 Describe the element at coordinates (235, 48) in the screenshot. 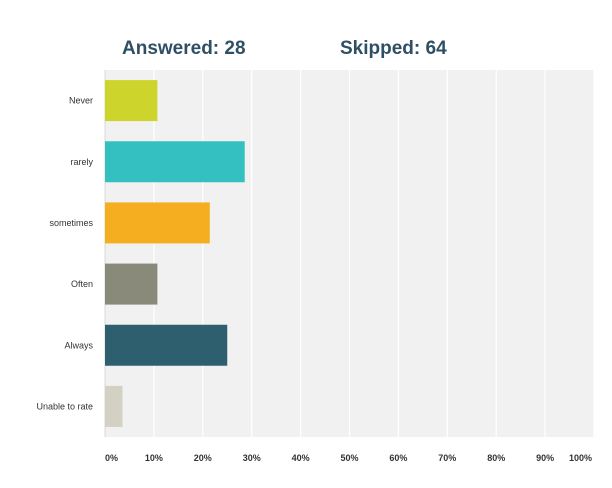

I see `answered-count: 28` at that location.